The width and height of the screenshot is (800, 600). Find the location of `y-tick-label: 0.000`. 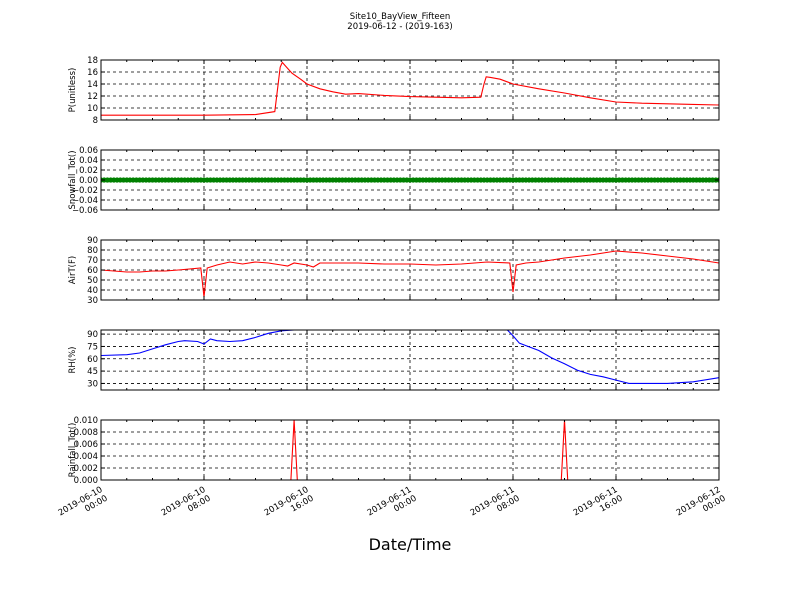

y-tick-label: 0.000 is located at coordinates (86, 481).